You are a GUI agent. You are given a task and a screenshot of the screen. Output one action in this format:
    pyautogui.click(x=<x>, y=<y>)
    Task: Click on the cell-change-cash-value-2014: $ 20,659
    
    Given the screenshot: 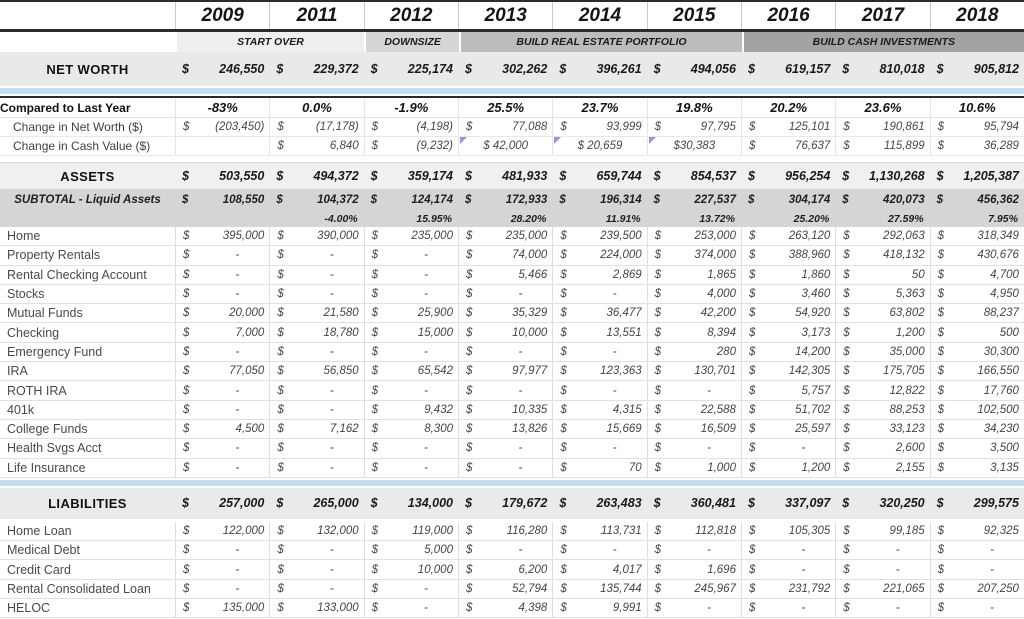 What is the action you would take?
    pyautogui.click(x=599, y=146)
    